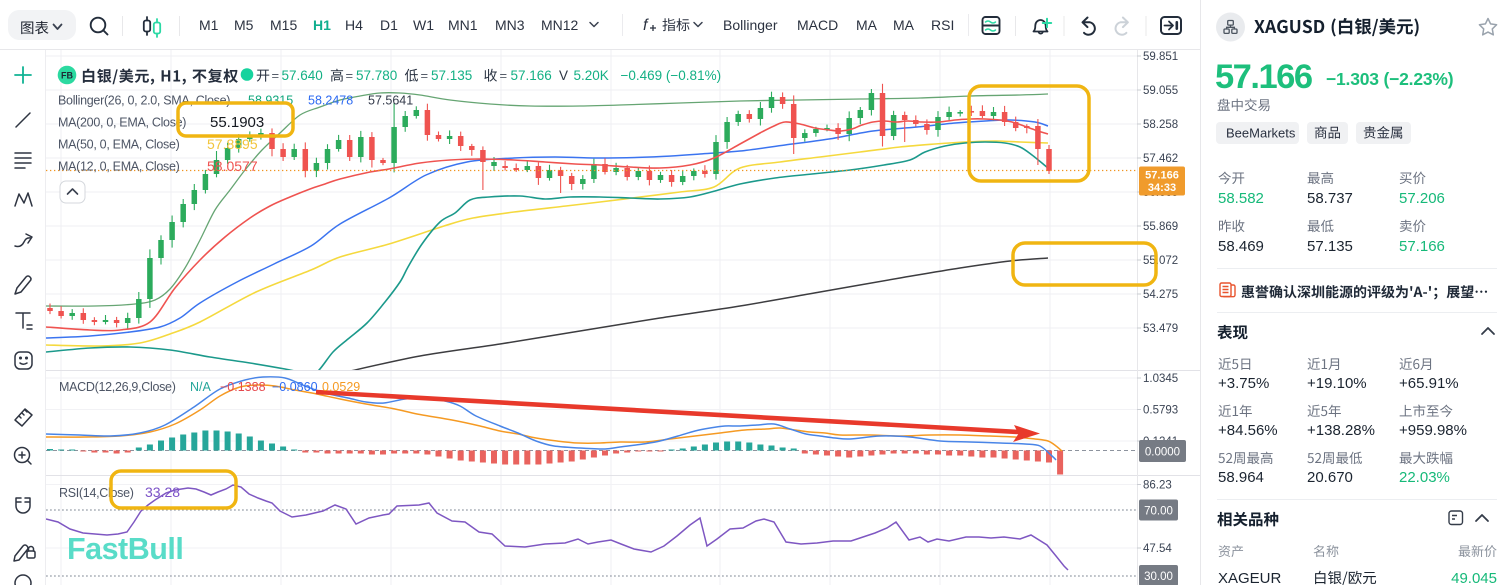  I want to click on svg-text: 47.54, so click(1157, 549).